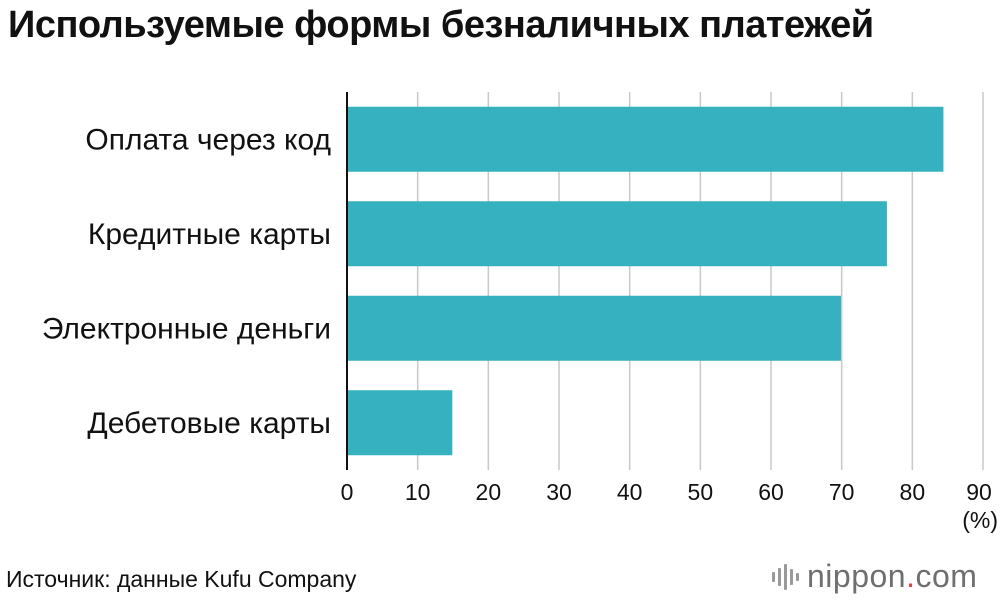  Describe the element at coordinates (181, 579) in the screenshot. I see `source-note: Источник: данные Kufu Company` at that location.